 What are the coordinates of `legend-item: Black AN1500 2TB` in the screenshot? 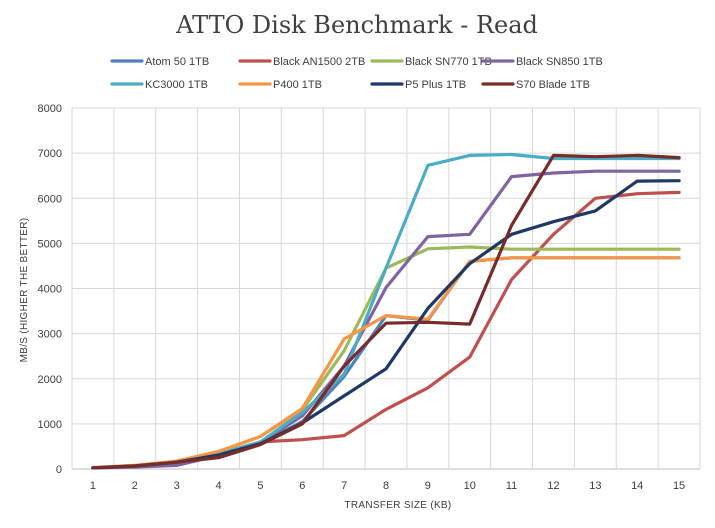 It's located at (301, 62).